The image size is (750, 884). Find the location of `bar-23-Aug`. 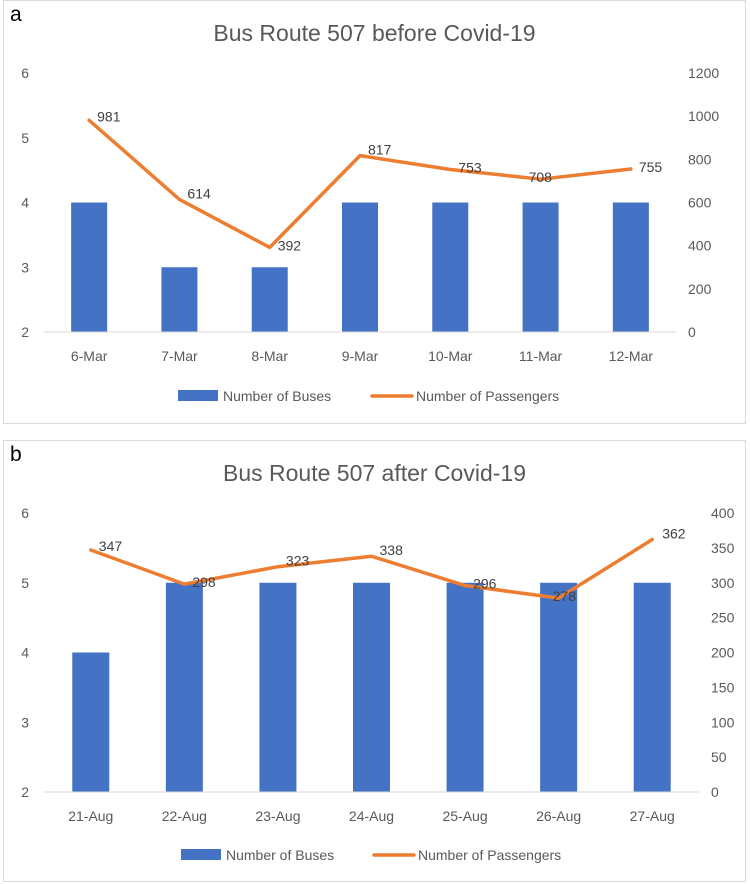

bar-23-Aug is located at coordinates (278, 687).